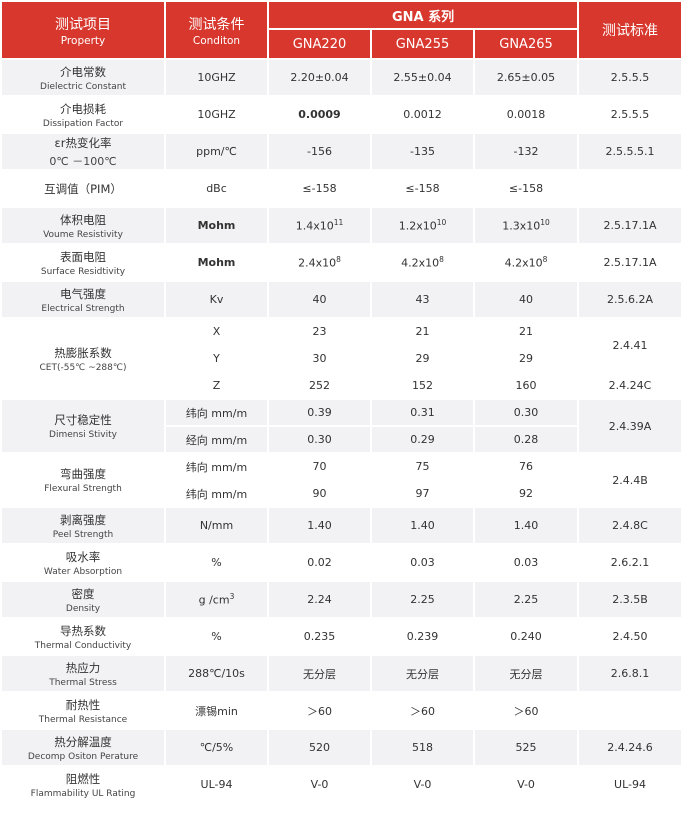 The image size is (681, 813). I want to click on value-cell-gna220: 0.0009, so click(319, 114).